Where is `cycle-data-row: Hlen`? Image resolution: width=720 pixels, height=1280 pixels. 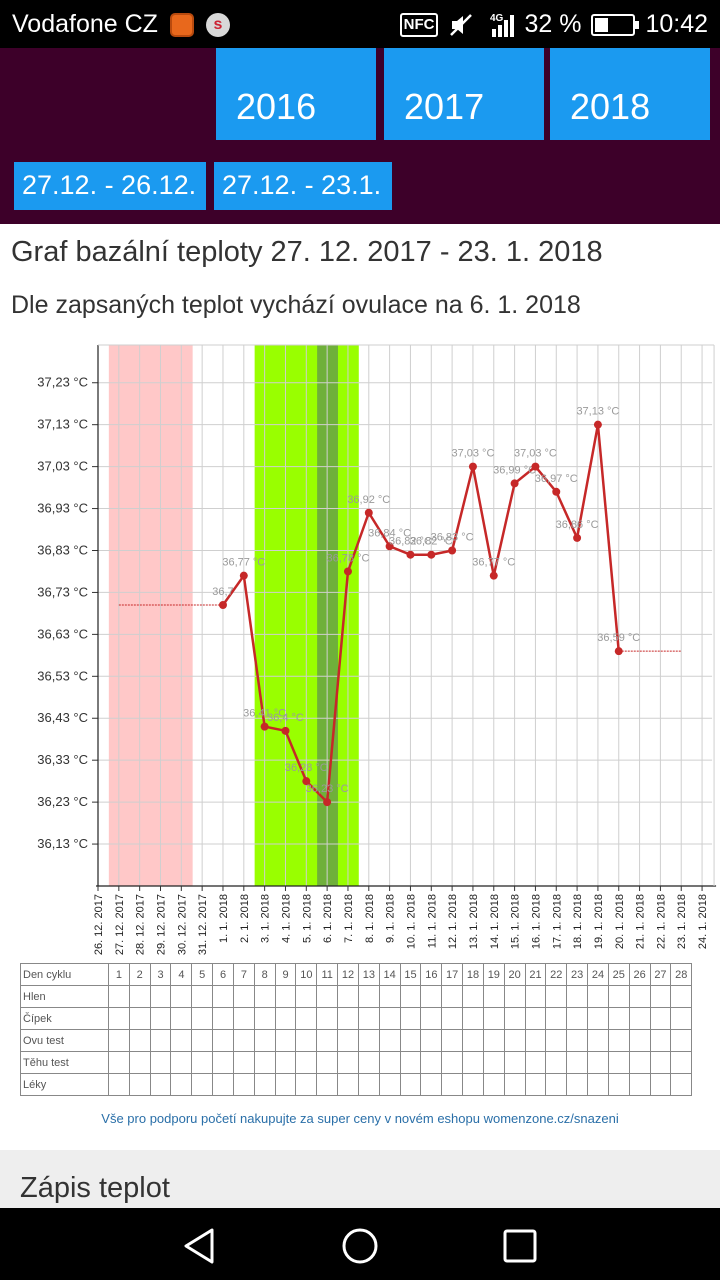
cycle-data-row: Hlen is located at coordinates (356, 996).